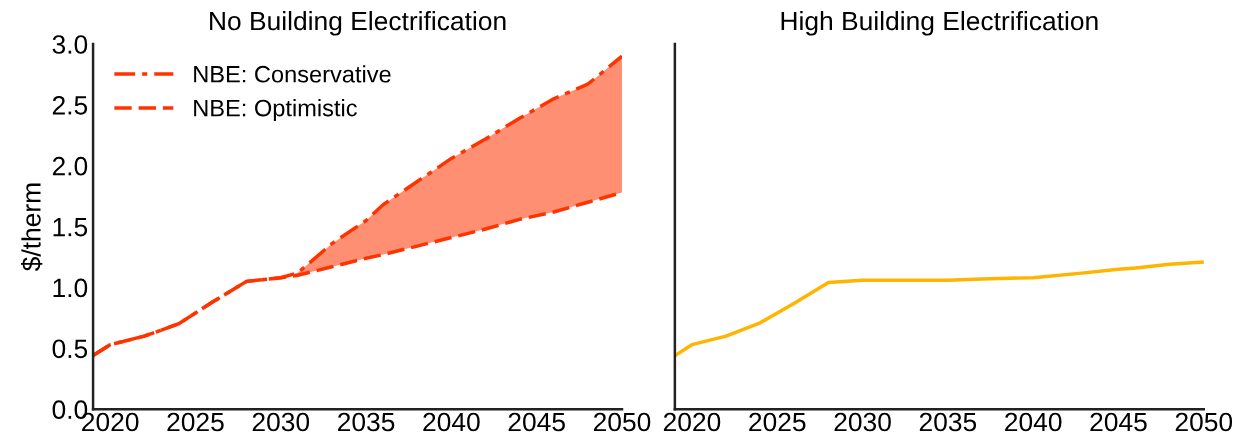 The width and height of the screenshot is (1241, 440). What do you see at coordinates (70, 227) in the screenshot?
I see `y-tick-label: 1.5` at bounding box center [70, 227].